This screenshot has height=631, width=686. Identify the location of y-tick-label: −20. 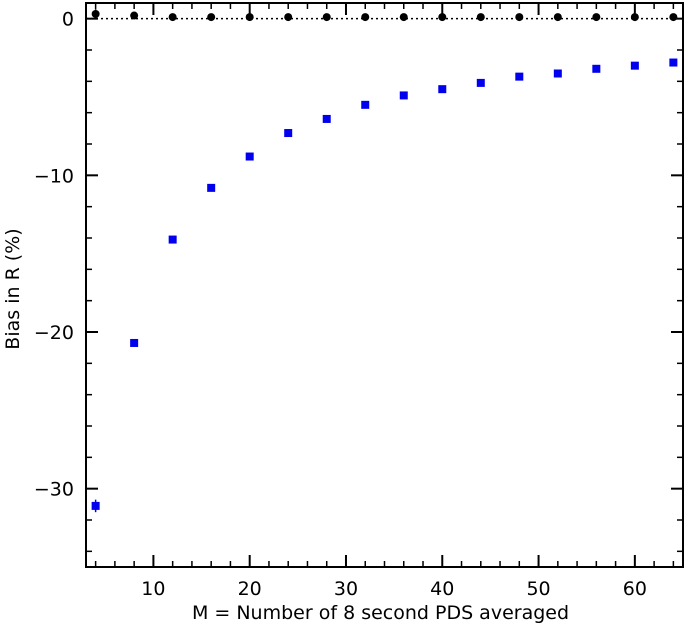
(54, 333).